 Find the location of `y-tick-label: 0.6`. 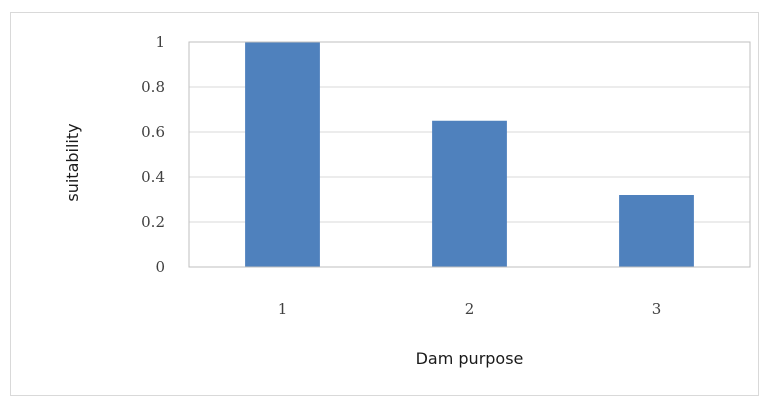

y-tick-label: 0.6 is located at coordinates (153, 132).